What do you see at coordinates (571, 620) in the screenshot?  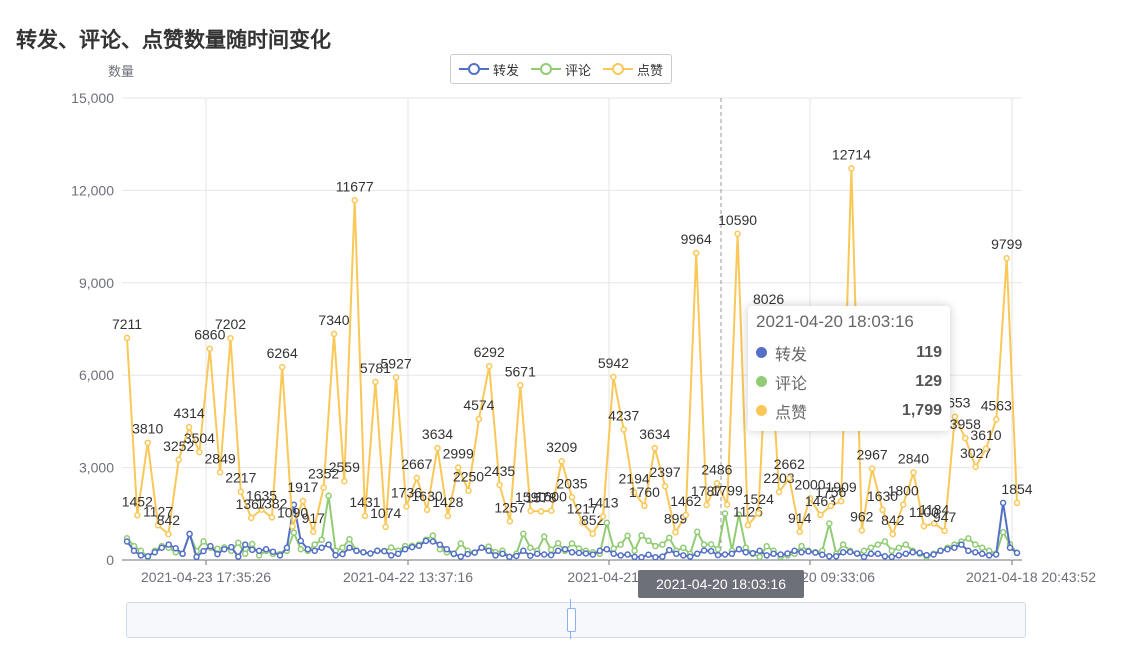 I see `zoom-handle` at bounding box center [571, 620].